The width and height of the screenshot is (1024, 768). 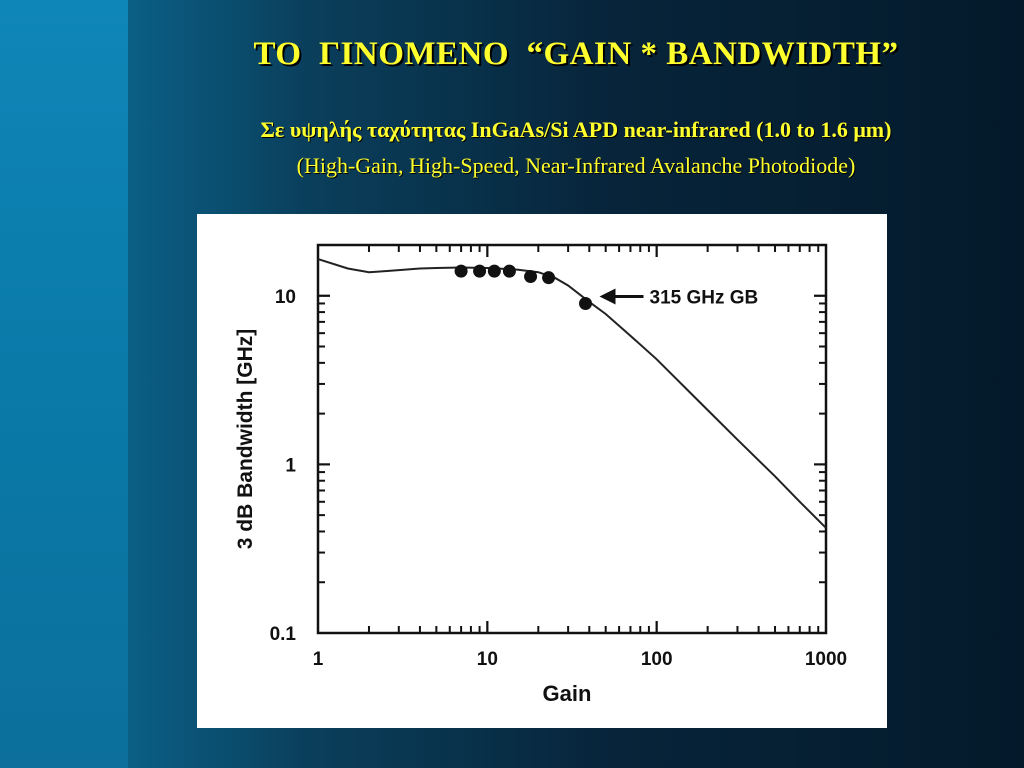 What do you see at coordinates (704, 297) in the screenshot?
I see `annotation-label: 315 GHz GB` at bounding box center [704, 297].